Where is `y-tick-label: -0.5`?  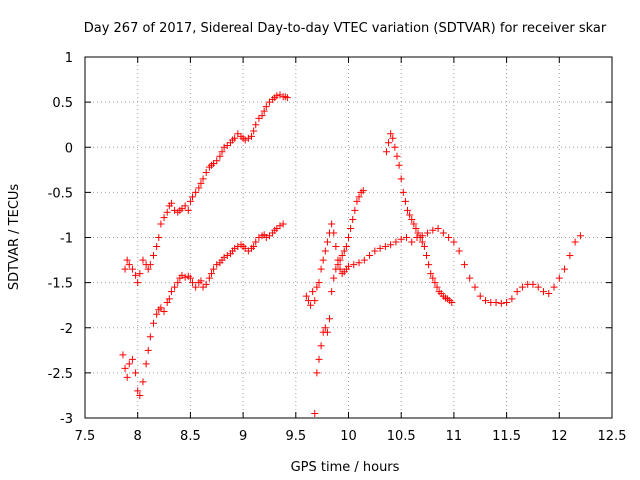
y-tick-label: -0.5 is located at coordinates (60, 193).